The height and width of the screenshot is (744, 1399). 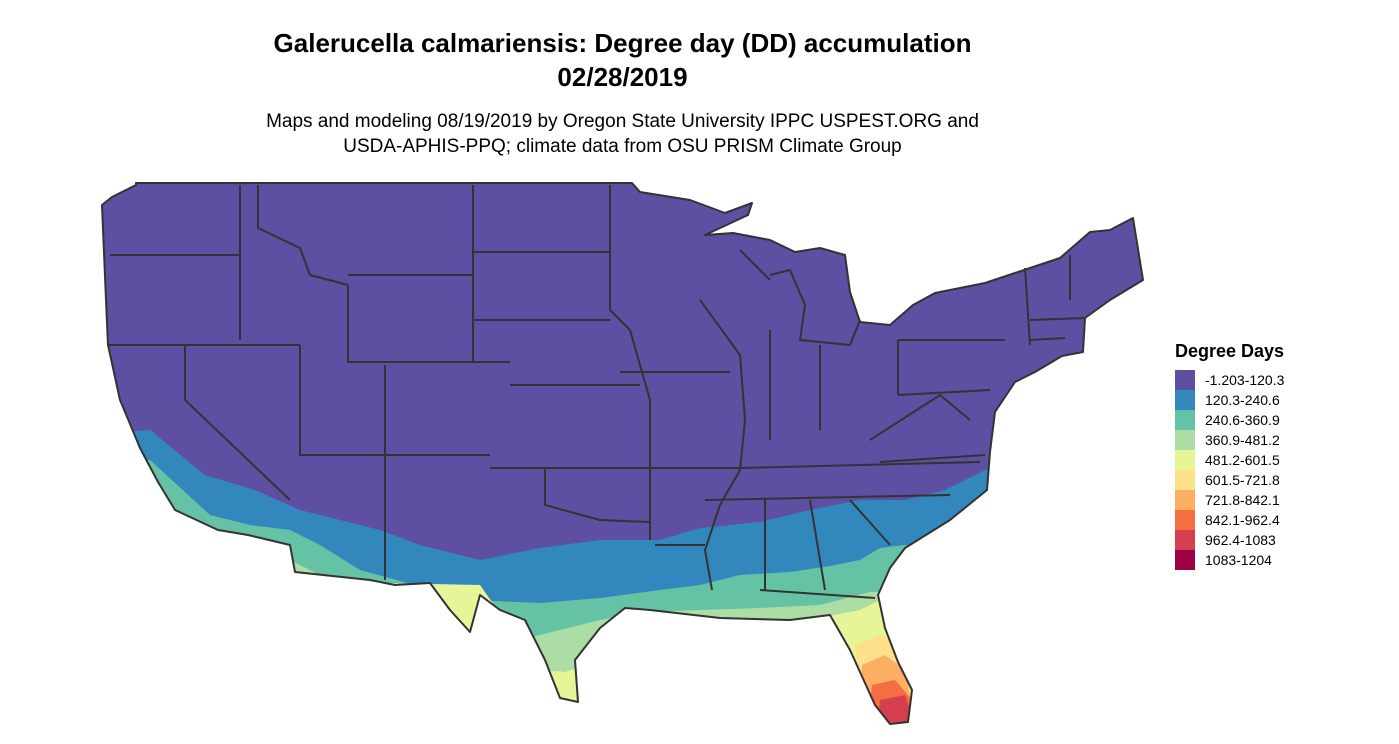 What do you see at coordinates (1242, 480) in the screenshot?
I see `legend-label: 601.5-721.8` at bounding box center [1242, 480].